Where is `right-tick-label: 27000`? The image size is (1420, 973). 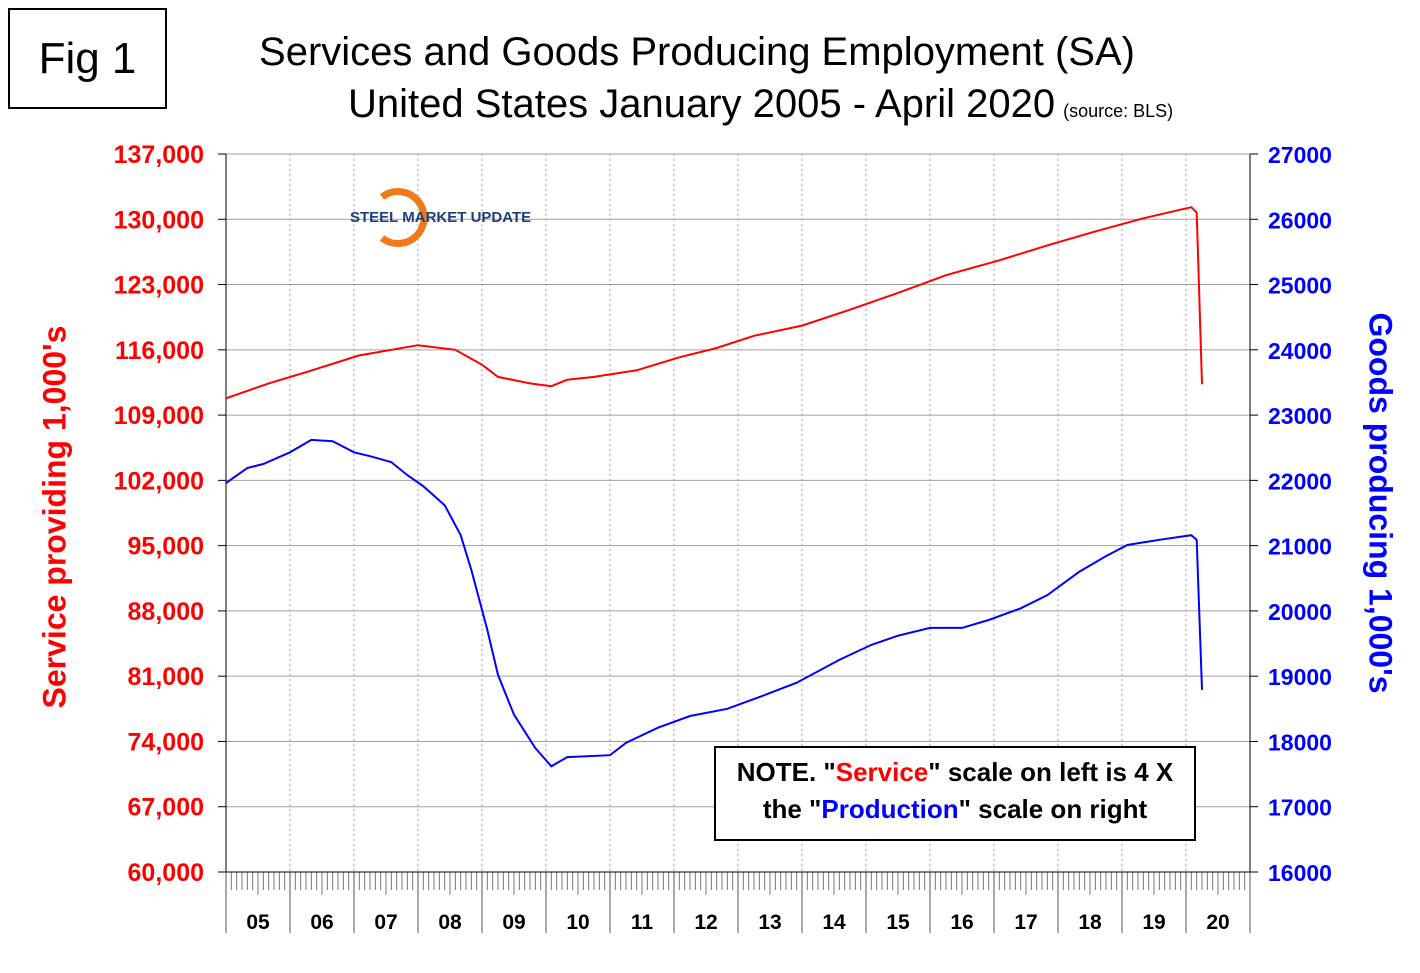 right-tick-label: 27000 is located at coordinates (1300, 155).